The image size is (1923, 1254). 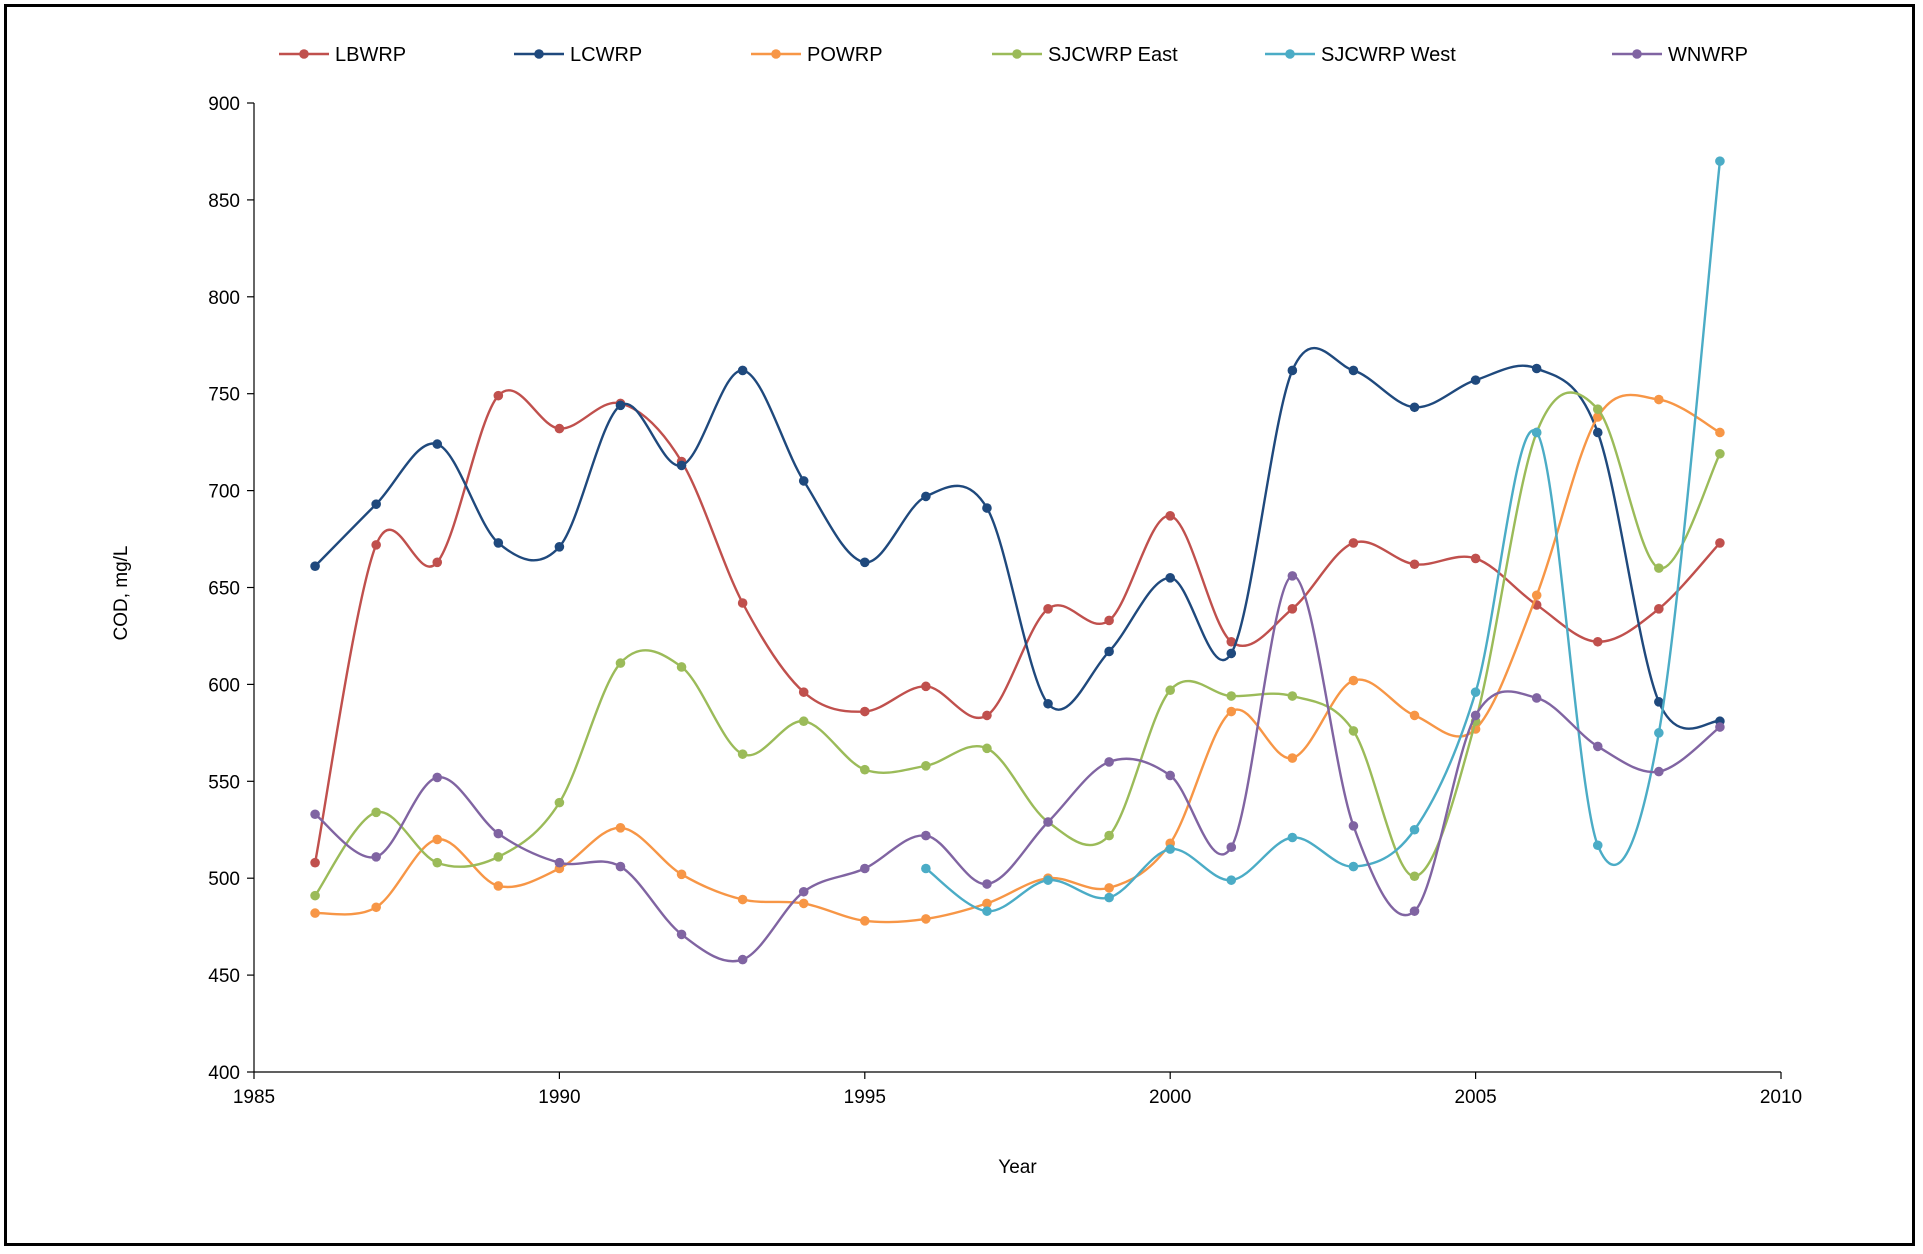 I want to click on y-tick-label: 800, so click(x=224, y=298).